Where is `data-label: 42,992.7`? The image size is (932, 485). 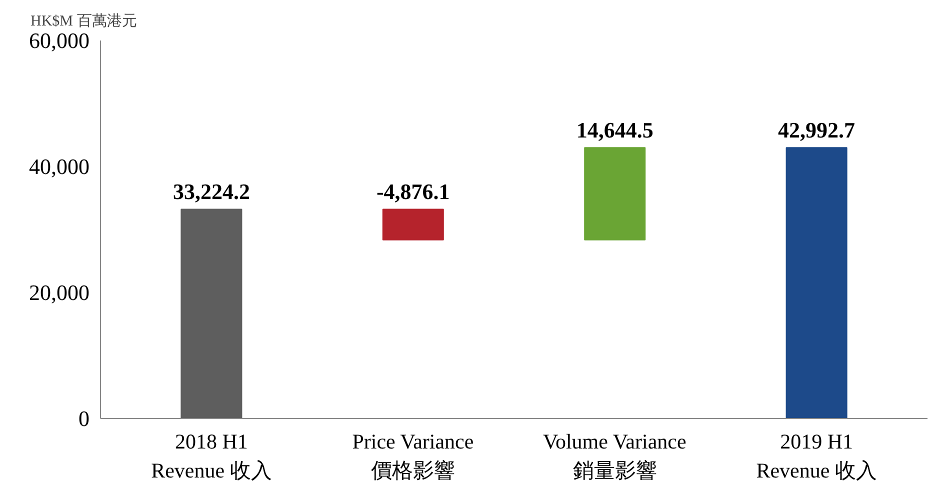 data-label: 42,992.7 is located at coordinates (817, 130).